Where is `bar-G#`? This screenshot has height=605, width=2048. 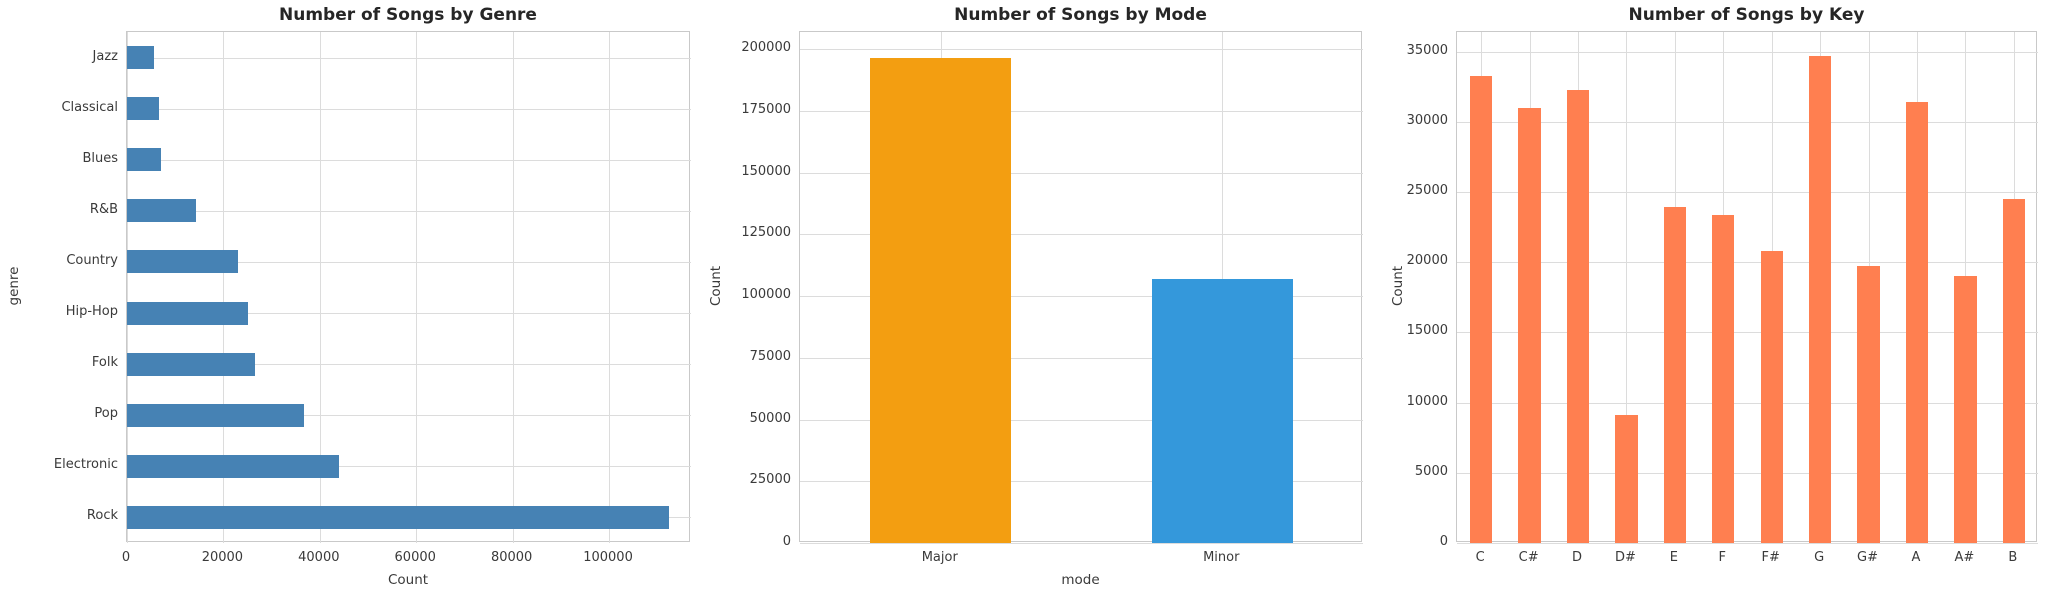 bar-G# is located at coordinates (1868, 404).